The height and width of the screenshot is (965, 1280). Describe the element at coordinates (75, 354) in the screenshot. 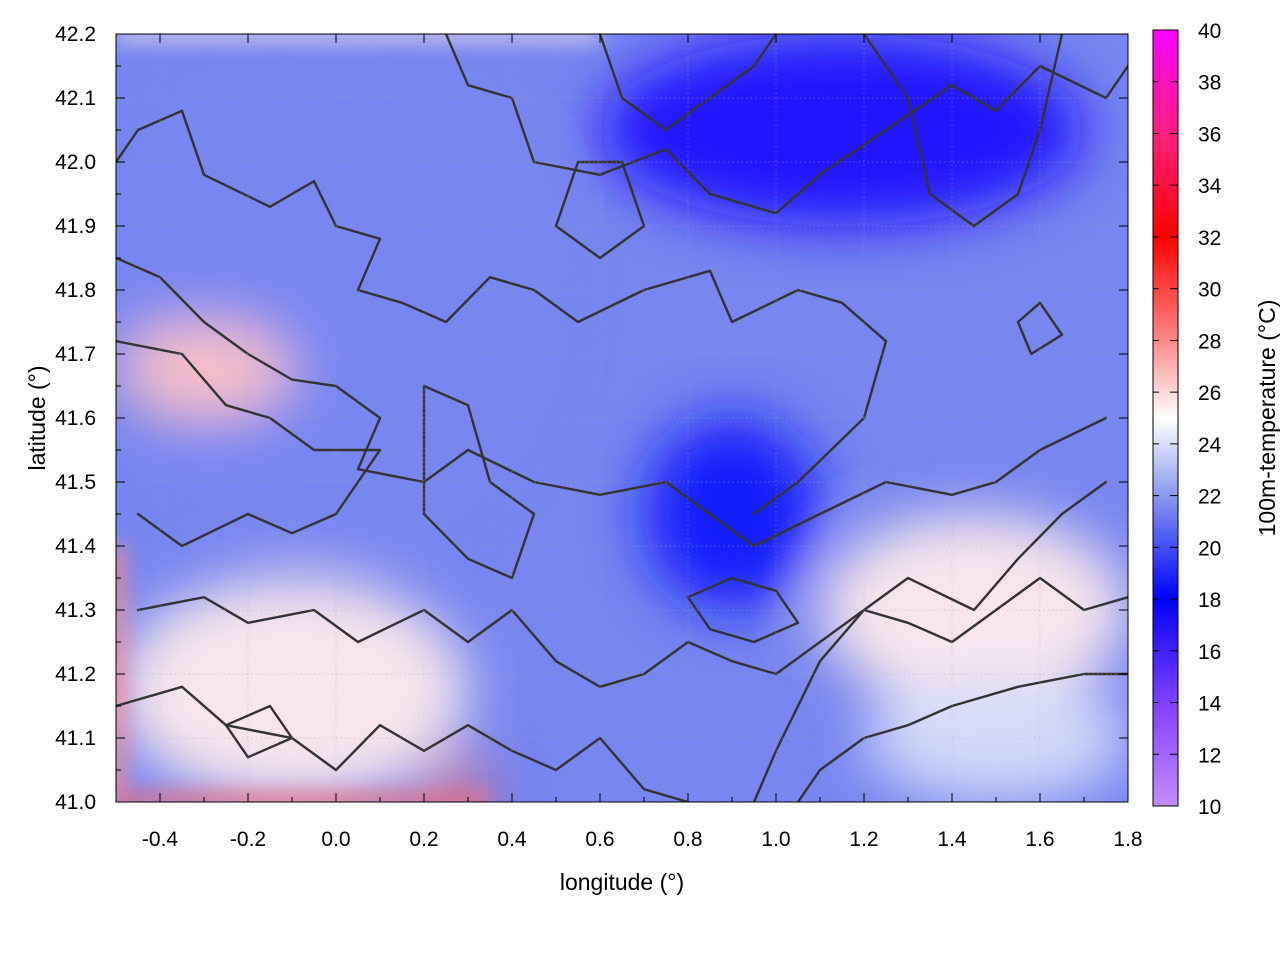

I see `y-tick-label: 41.7` at that location.